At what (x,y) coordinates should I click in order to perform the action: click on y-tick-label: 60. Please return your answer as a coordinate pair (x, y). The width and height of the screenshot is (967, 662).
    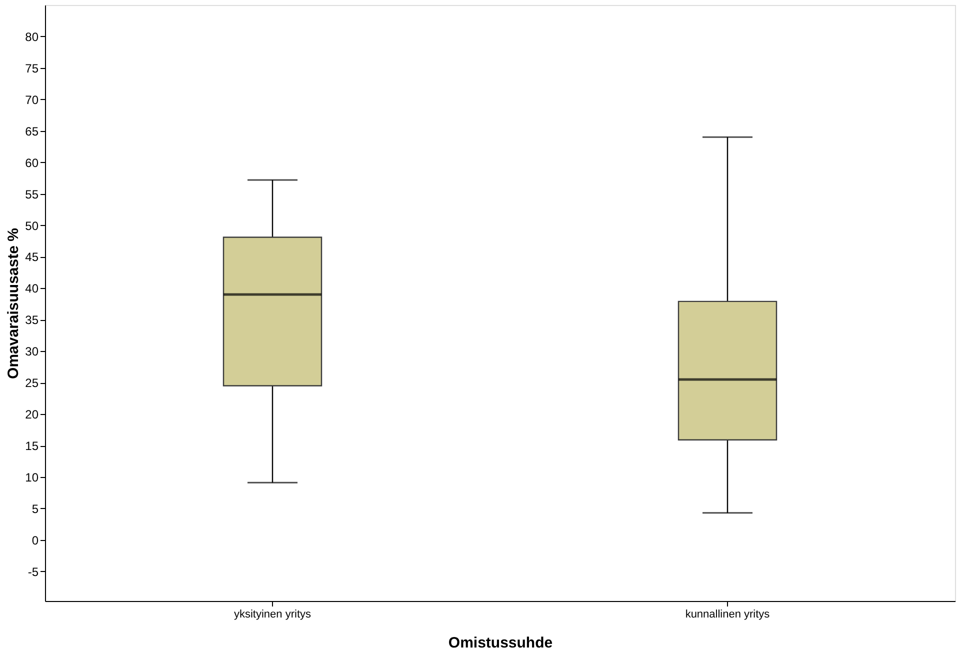
    Looking at the image, I should click on (32, 163).